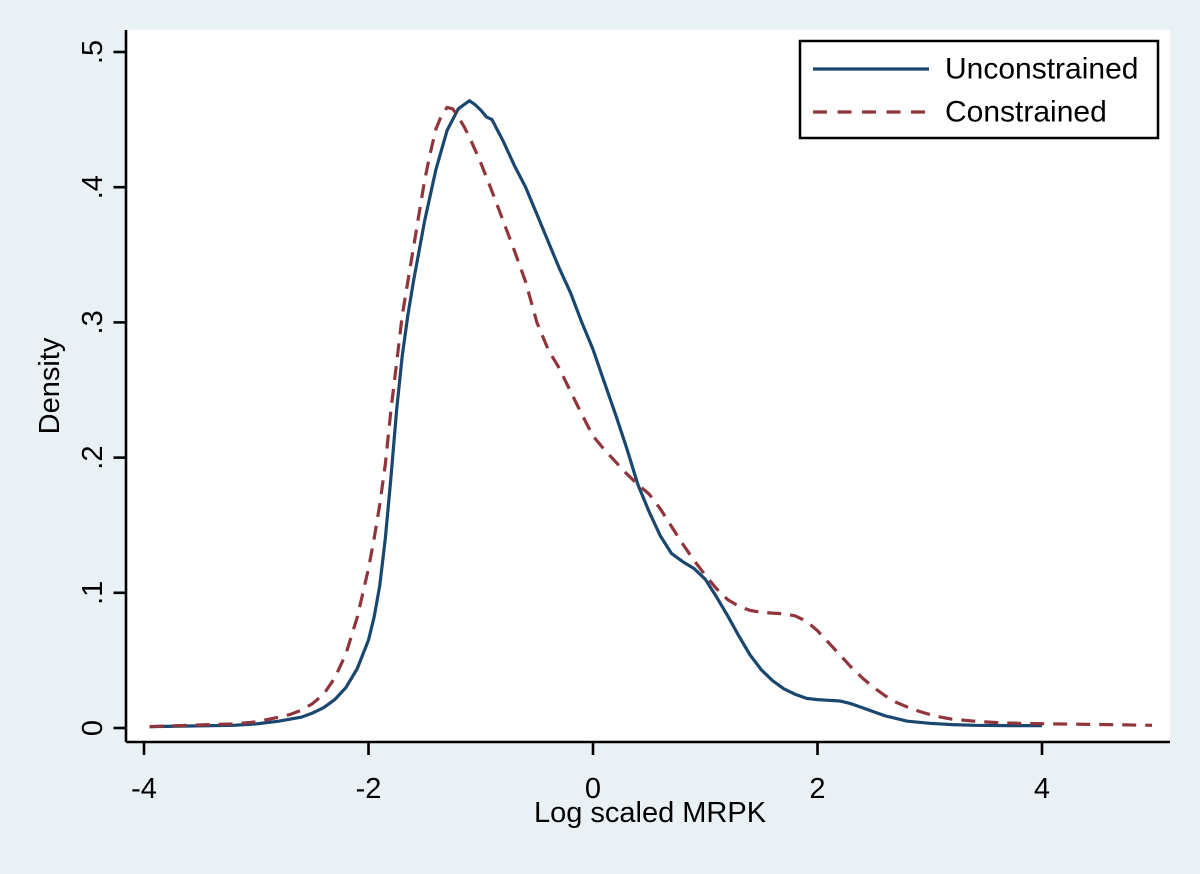  Describe the element at coordinates (593, 789) in the screenshot. I see `x-tick-label: 0` at that location.